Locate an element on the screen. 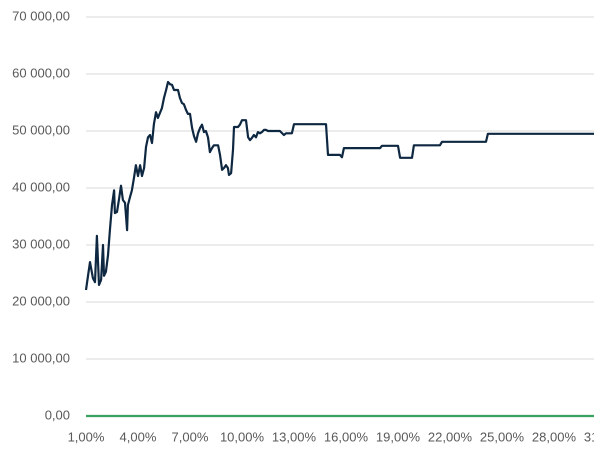 The height and width of the screenshot is (454, 594). x-tick-label: 22,00% is located at coordinates (450, 436).